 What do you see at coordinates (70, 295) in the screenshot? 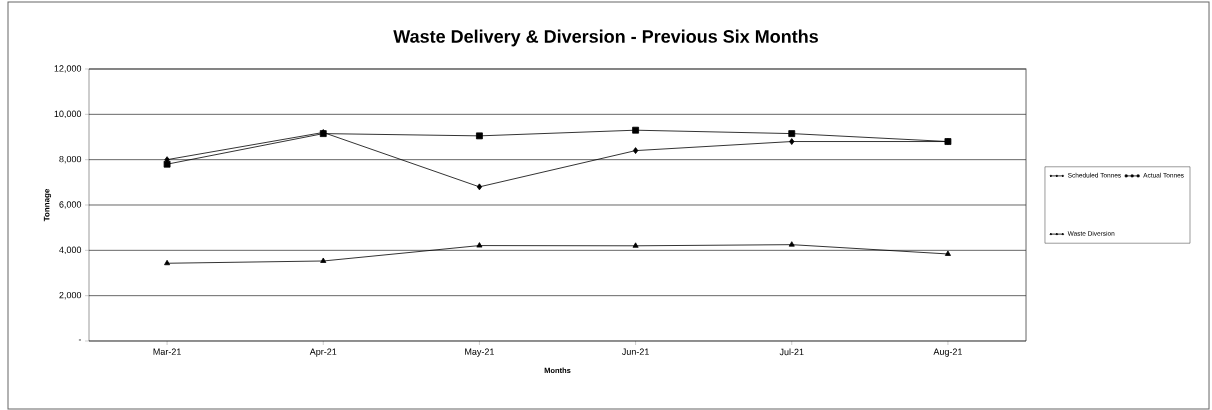
I see `y-tick-label: 2,000` at bounding box center [70, 295].